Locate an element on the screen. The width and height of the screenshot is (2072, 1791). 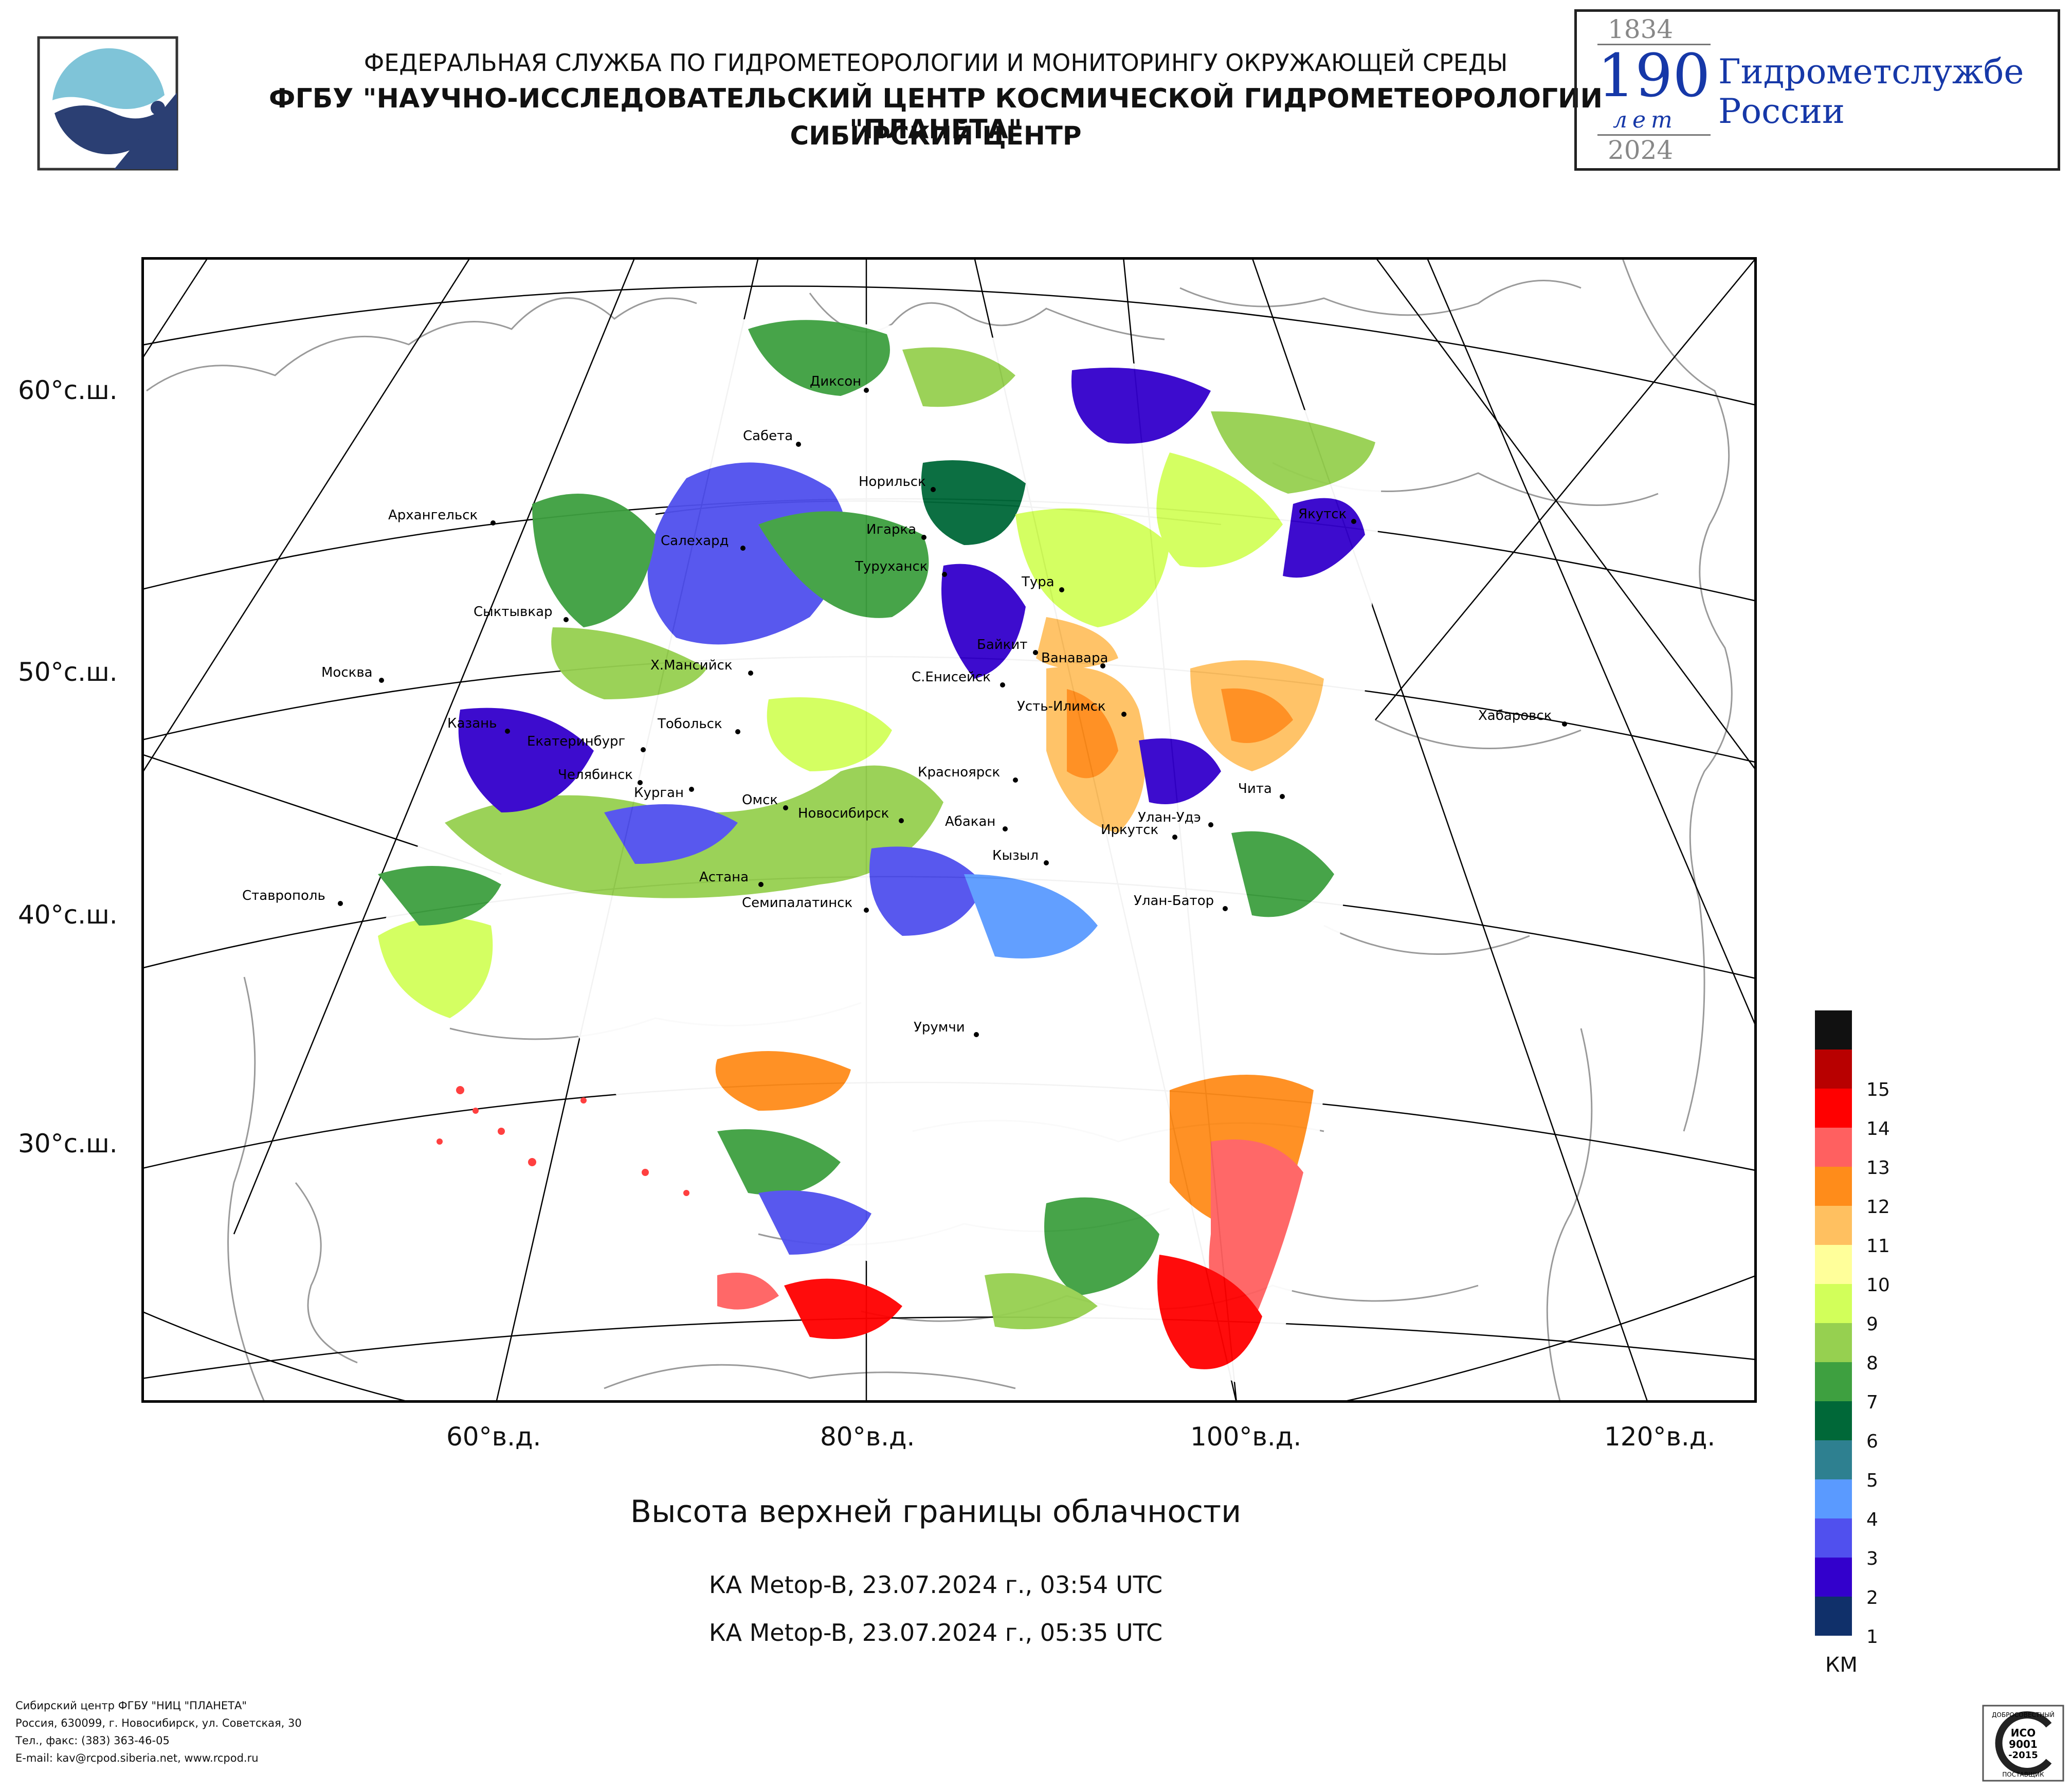
legend-label: 10 is located at coordinates (1878, 1285).